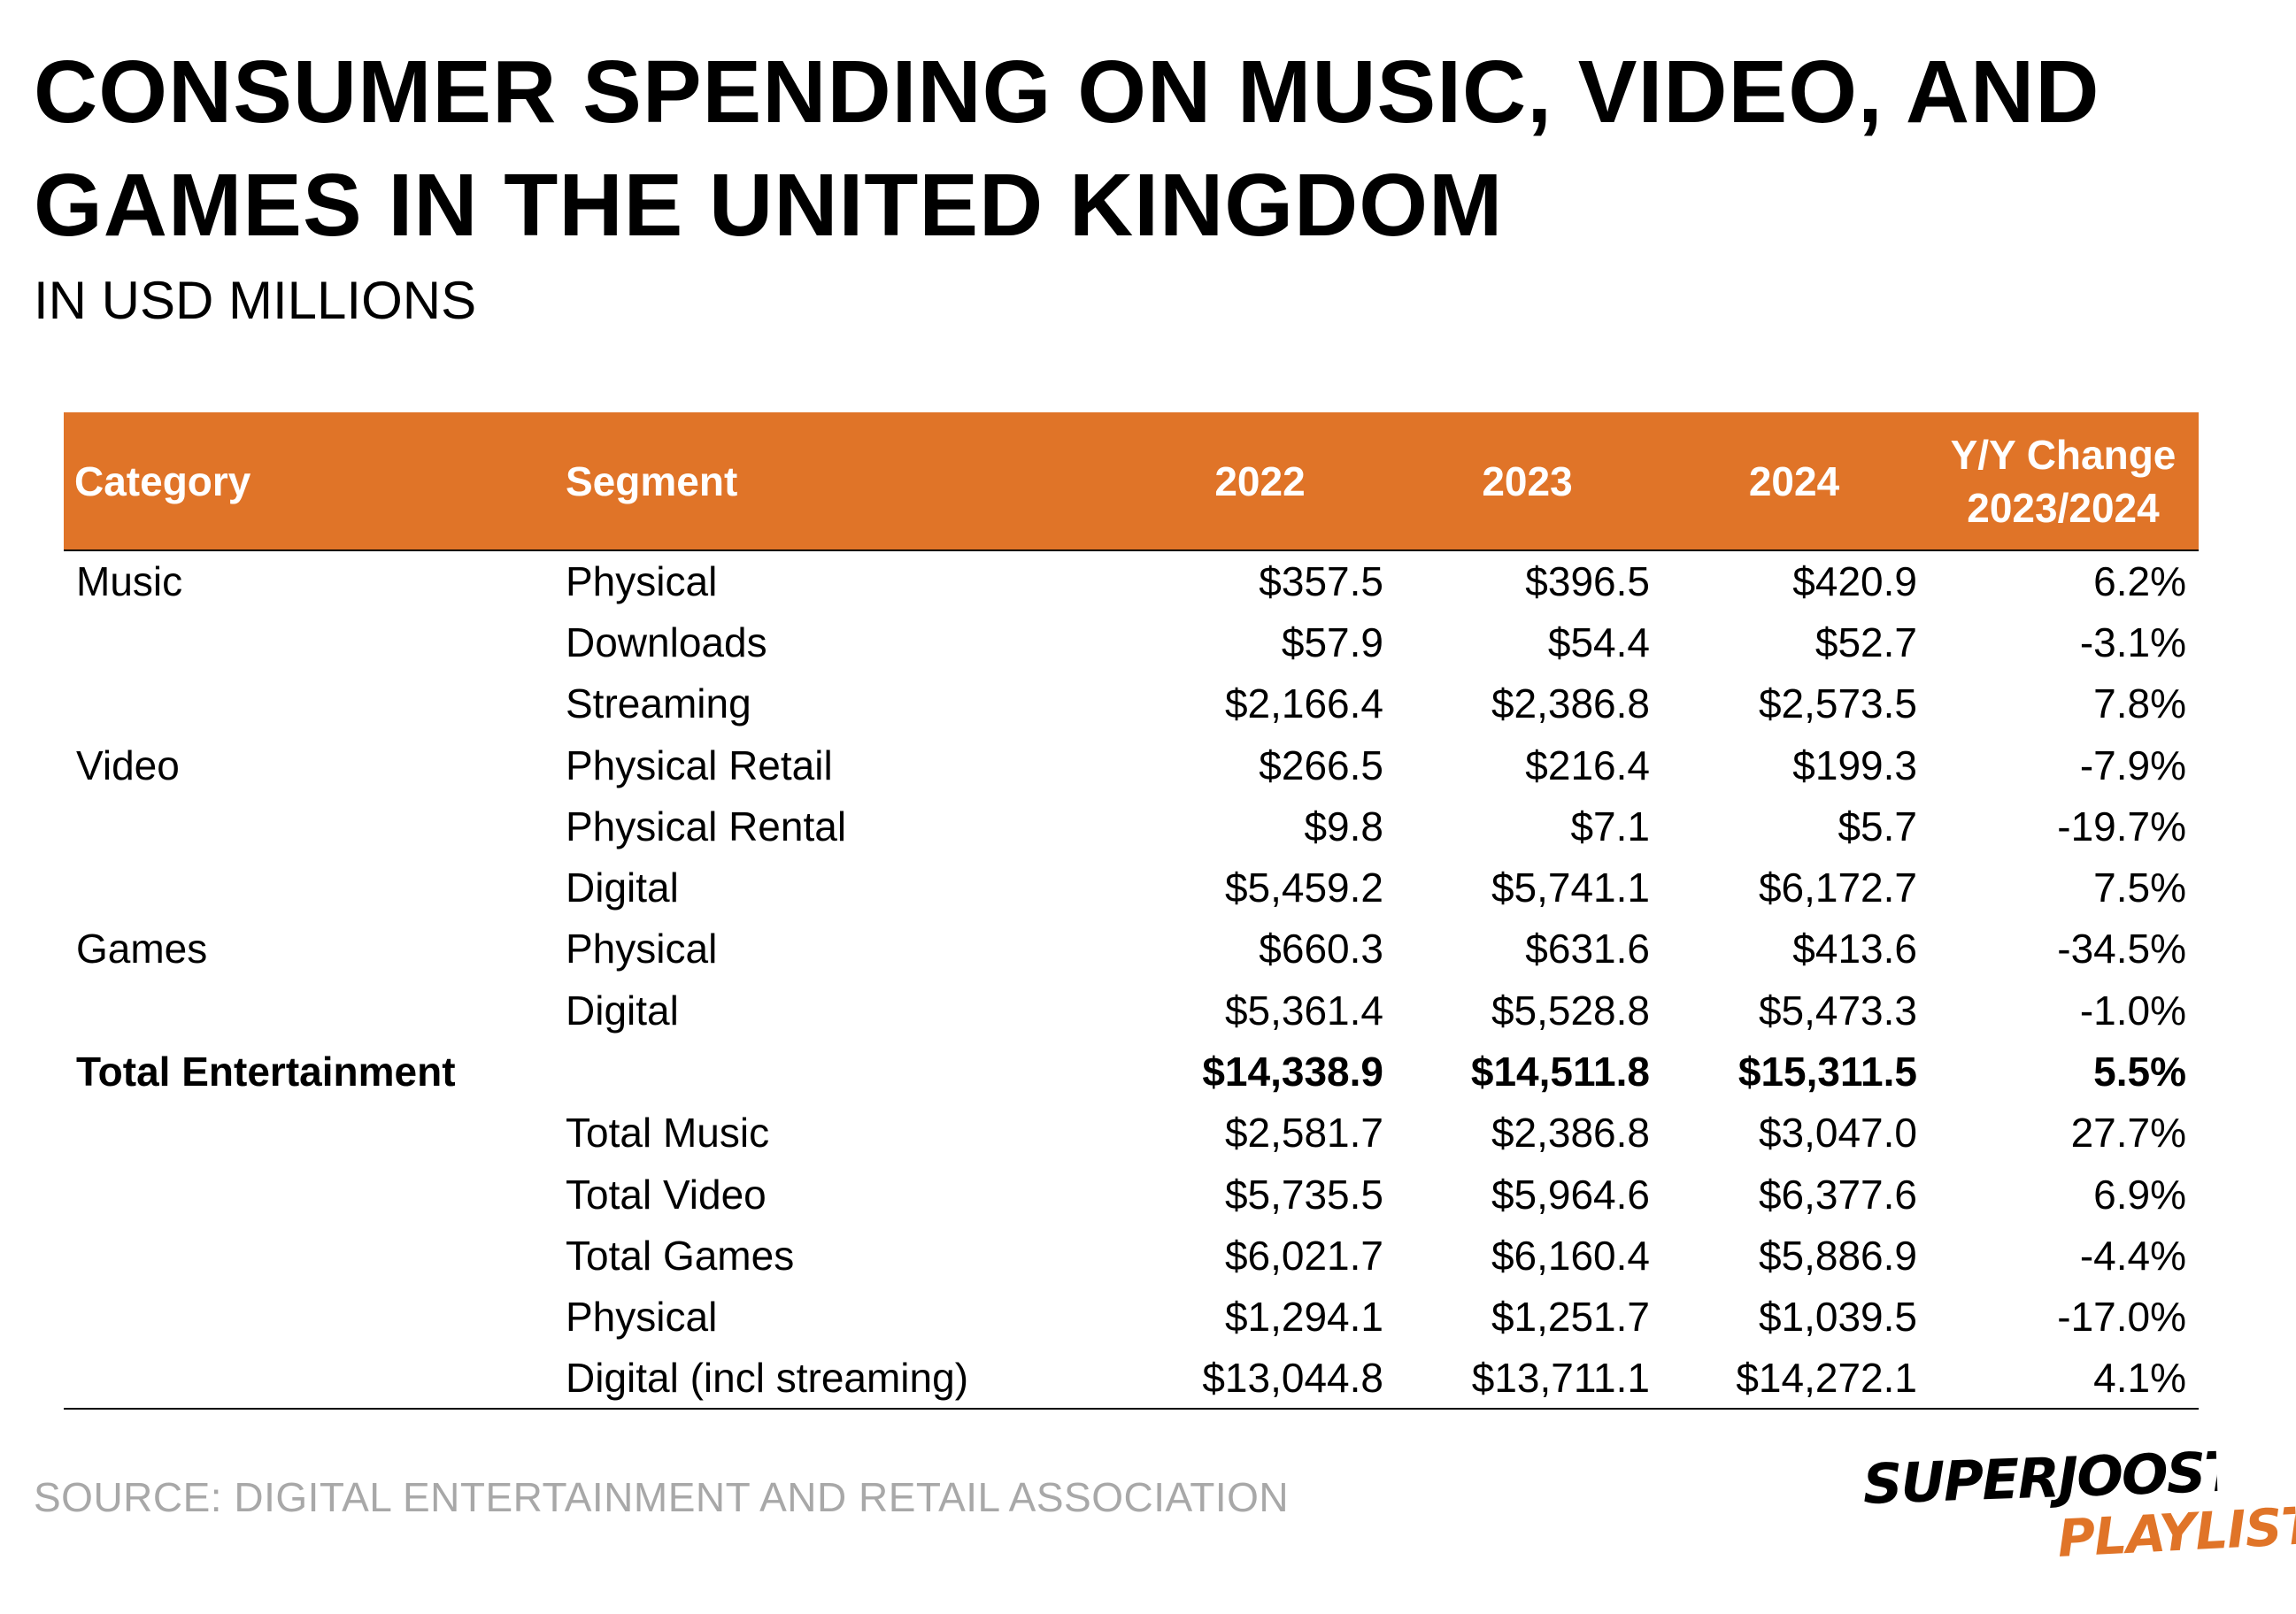  Describe the element at coordinates (1131, 703) in the screenshot. I see `table-row: Streaming $2,166.4 $2,386.8 $2,573.5 7.8%` at that location.